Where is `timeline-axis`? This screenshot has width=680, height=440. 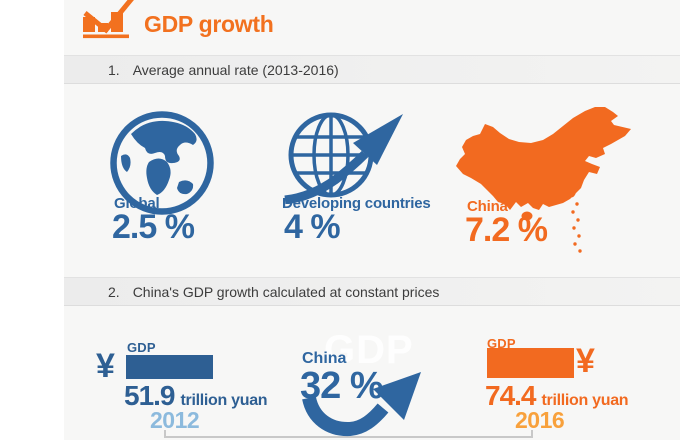
timeline-axis is located at coordinates (348, 437).